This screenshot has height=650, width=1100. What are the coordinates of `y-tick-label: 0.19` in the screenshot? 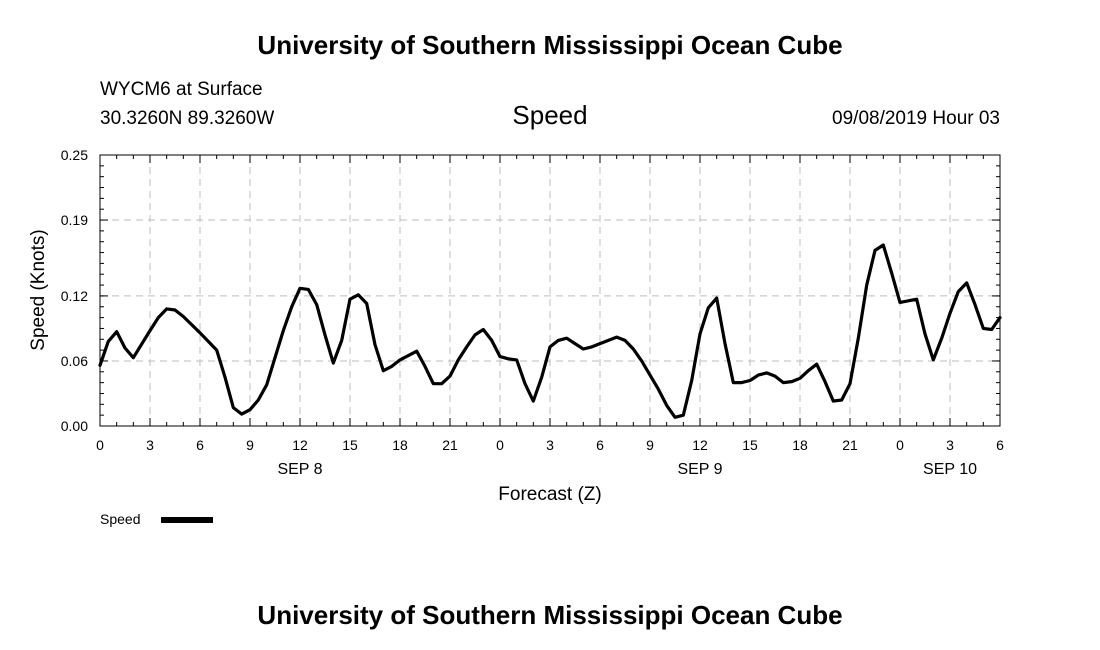 It's located at (74, 220).